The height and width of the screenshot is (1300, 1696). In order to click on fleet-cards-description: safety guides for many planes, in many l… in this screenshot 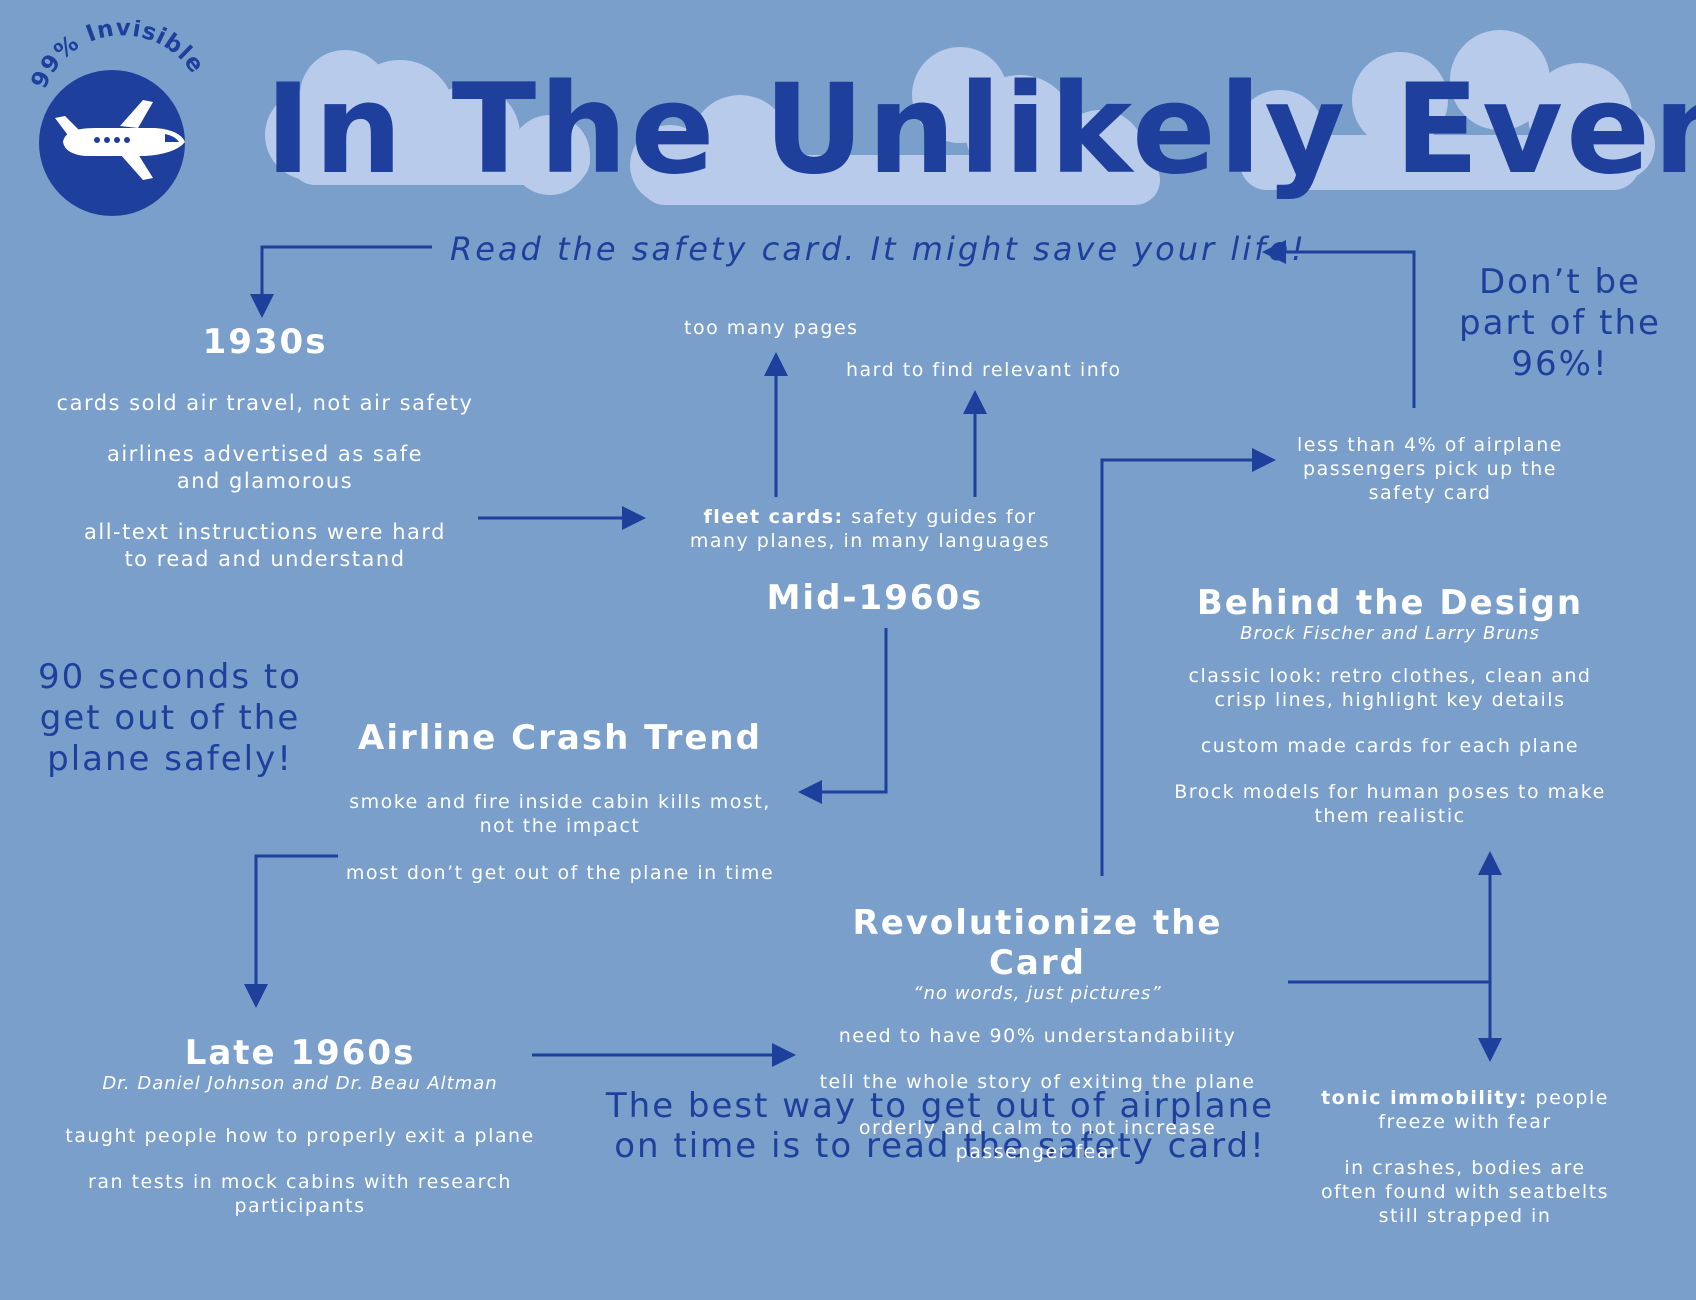, I will do `click(870, 529)`.